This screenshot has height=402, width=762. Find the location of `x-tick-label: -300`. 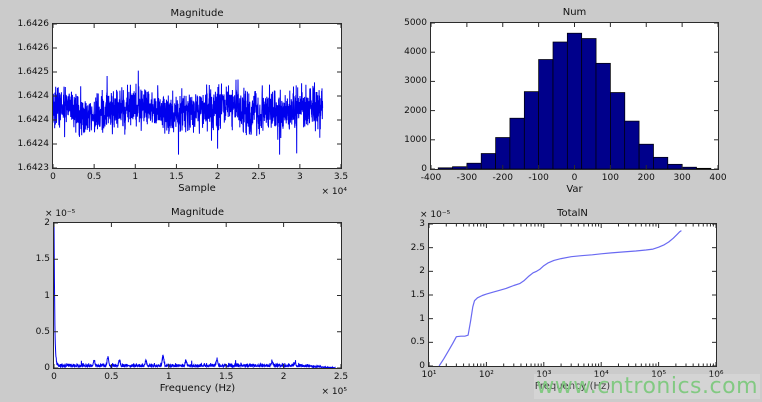

x-tick-label: -300 is located at coordinates (467, 178).